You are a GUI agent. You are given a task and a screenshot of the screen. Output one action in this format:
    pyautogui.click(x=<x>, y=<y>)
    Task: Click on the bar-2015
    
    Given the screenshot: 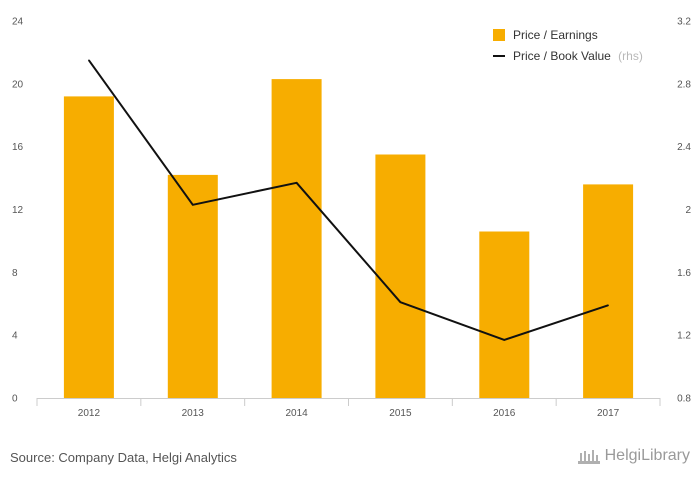 What is the action you would take?
    pyautogui.click(x=400, y=276)
    